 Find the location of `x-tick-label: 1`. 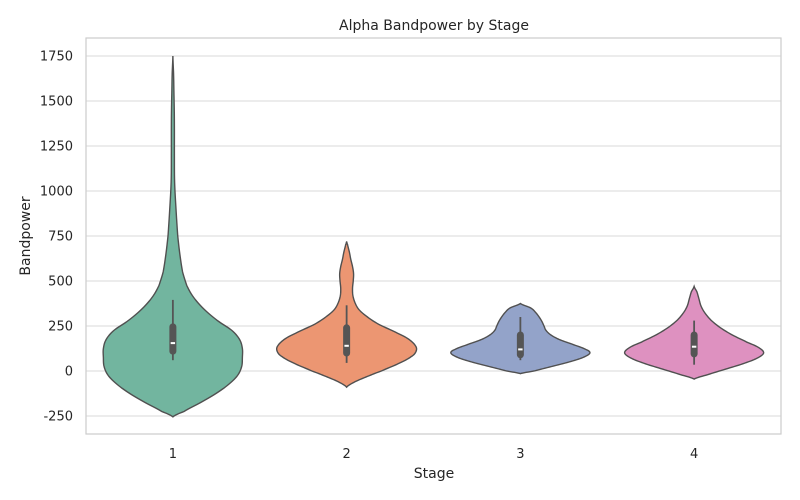

x-tick-label: 1 is located at coordinates (173, 454).